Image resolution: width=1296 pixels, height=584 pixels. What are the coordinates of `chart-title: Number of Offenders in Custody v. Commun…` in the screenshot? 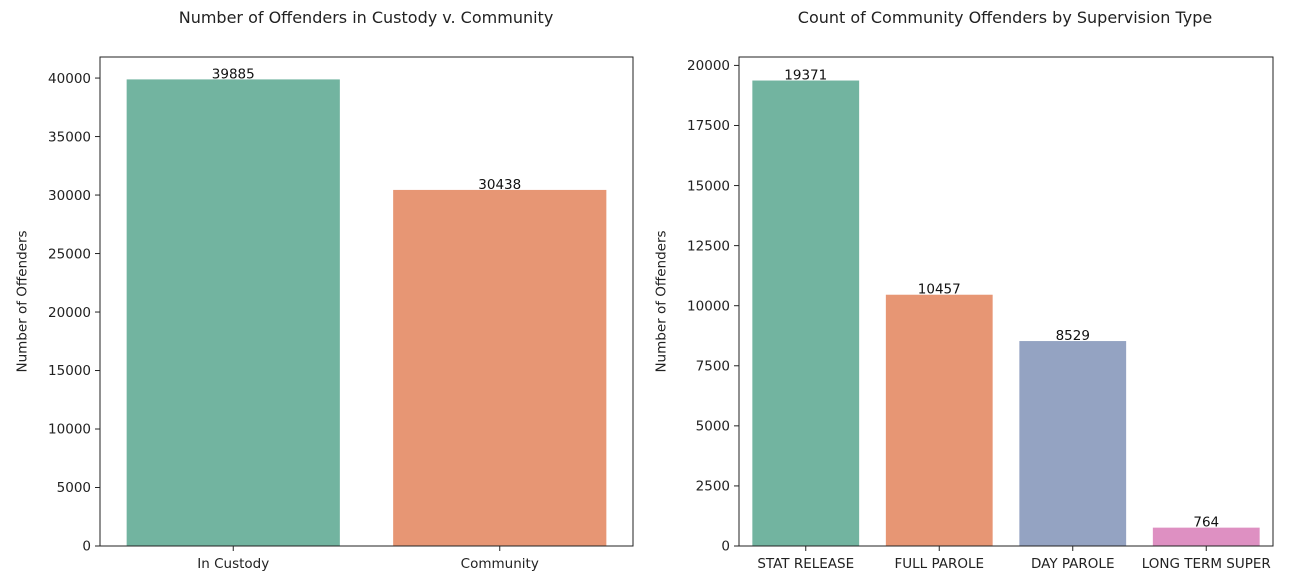 It's located at (366, 17).